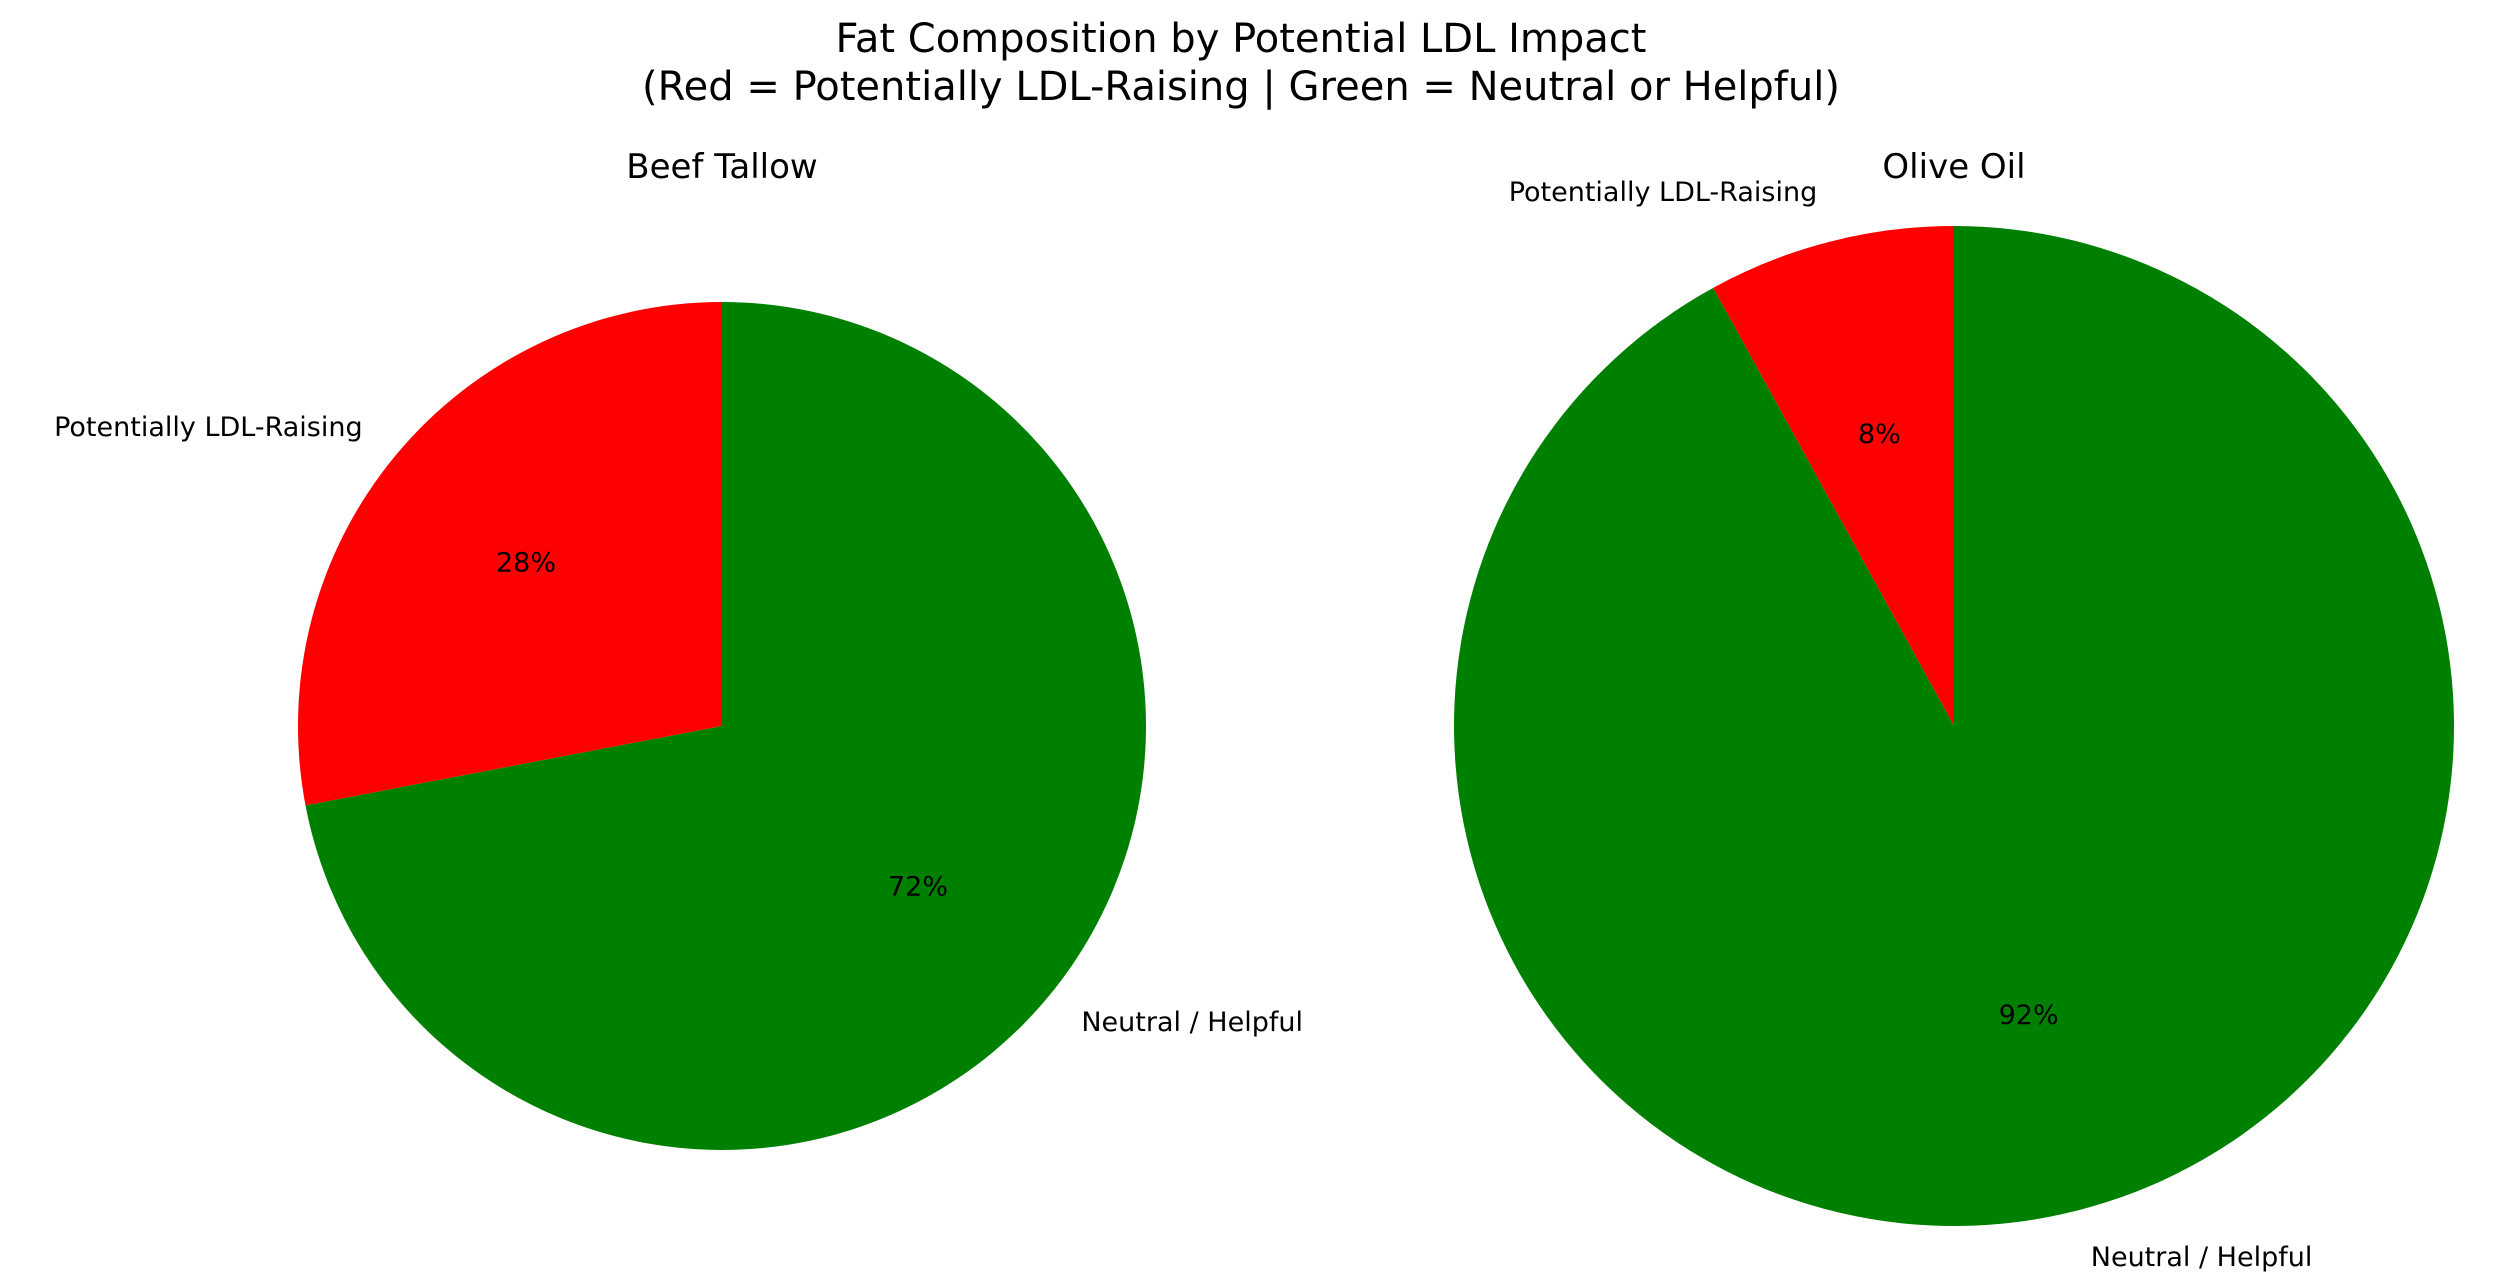 This screenshot has width=2500, height=1284. I want to click on figure-title-line-1: Fat Composition by Potential LDL Impact, so click(1241, 39).